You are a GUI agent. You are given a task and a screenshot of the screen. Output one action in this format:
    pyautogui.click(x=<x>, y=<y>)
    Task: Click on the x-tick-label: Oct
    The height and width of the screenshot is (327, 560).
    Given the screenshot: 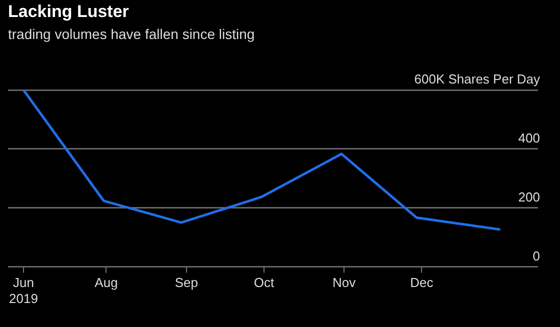 What is the action you would take?
    pyautogui.click(x=264, y=282)
    